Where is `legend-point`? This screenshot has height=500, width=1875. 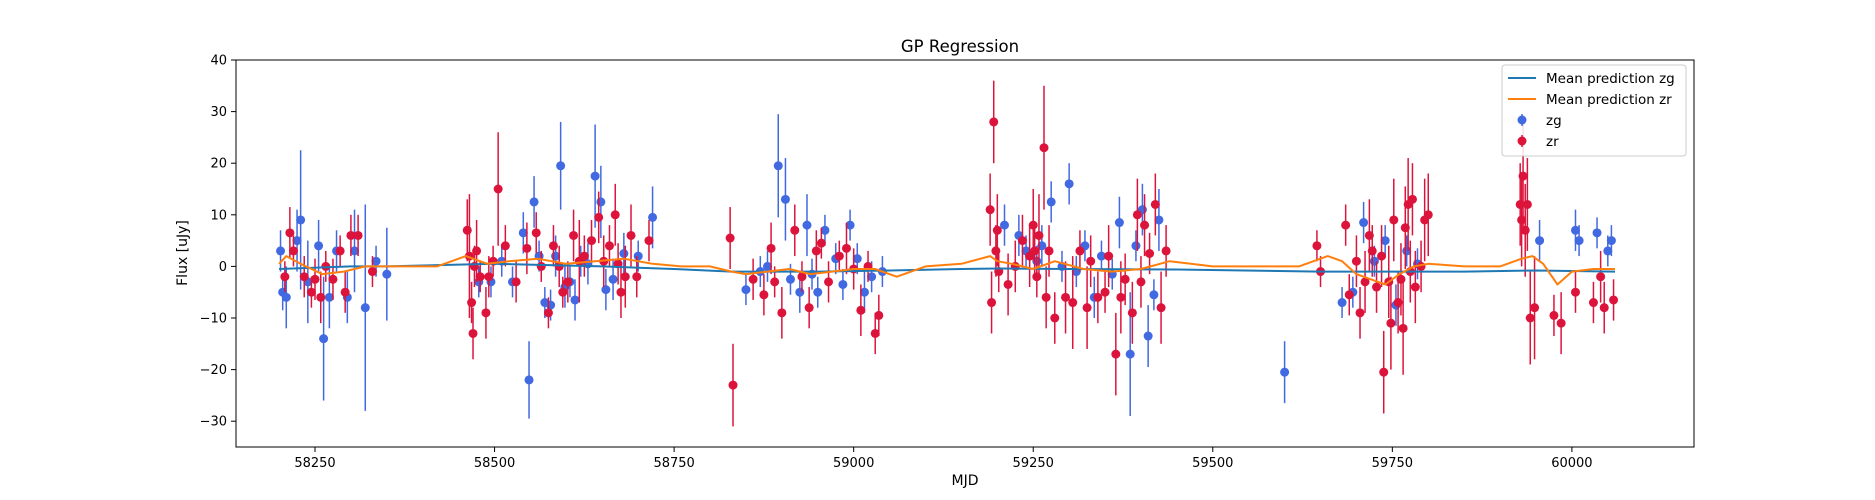
legend-point is located at coordinates (1522, 120).